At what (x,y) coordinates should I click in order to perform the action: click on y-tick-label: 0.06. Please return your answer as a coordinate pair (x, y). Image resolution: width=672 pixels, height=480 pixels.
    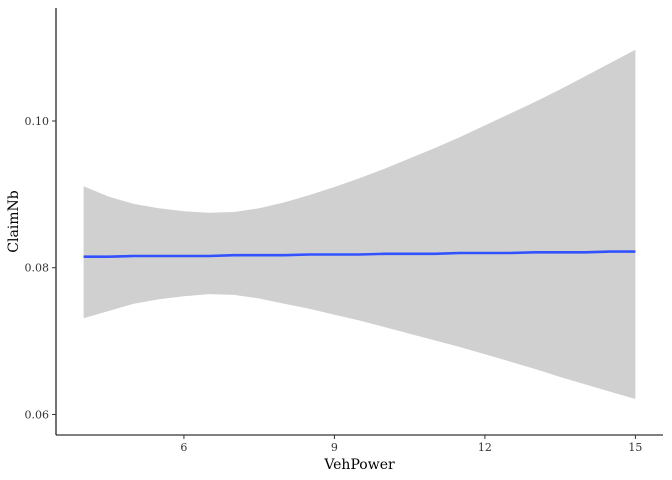
    Looking at the image, I should click on (37, 414).